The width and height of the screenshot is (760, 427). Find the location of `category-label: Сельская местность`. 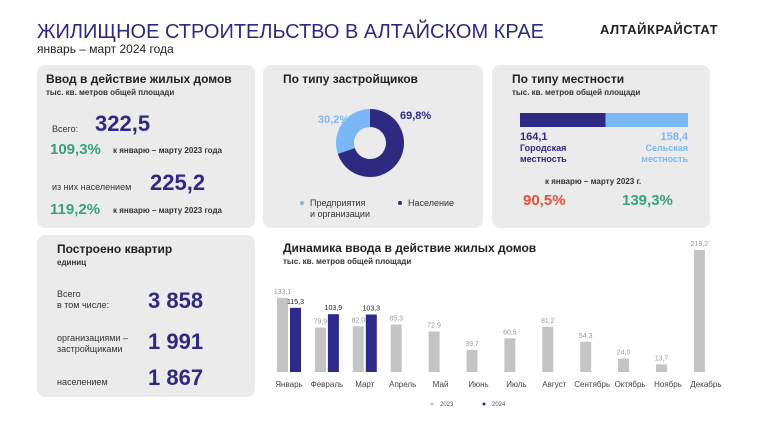

category-label: Сельская местность is located at coordinates (664, 153).